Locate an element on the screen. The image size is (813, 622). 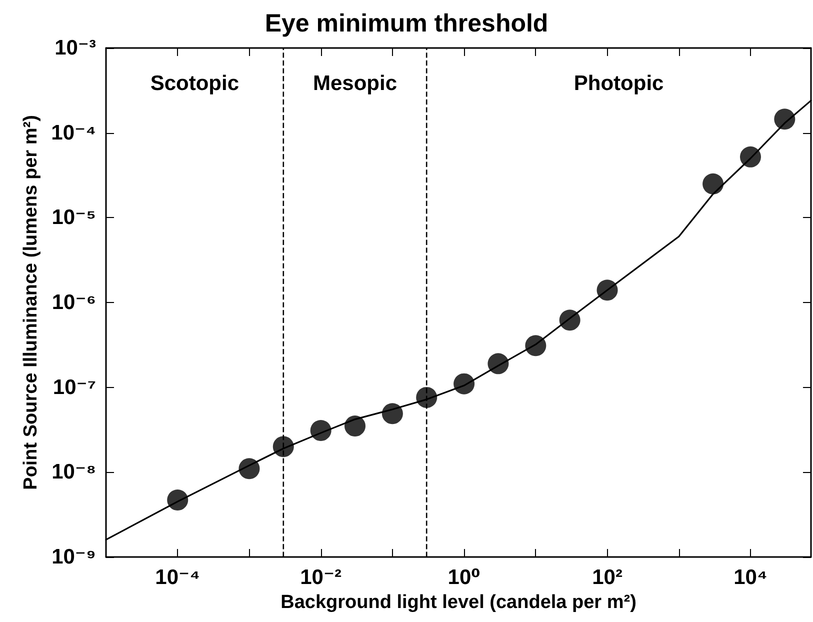
y-tick-label: 10⁻⁴ is located at coordinates (73, 132).